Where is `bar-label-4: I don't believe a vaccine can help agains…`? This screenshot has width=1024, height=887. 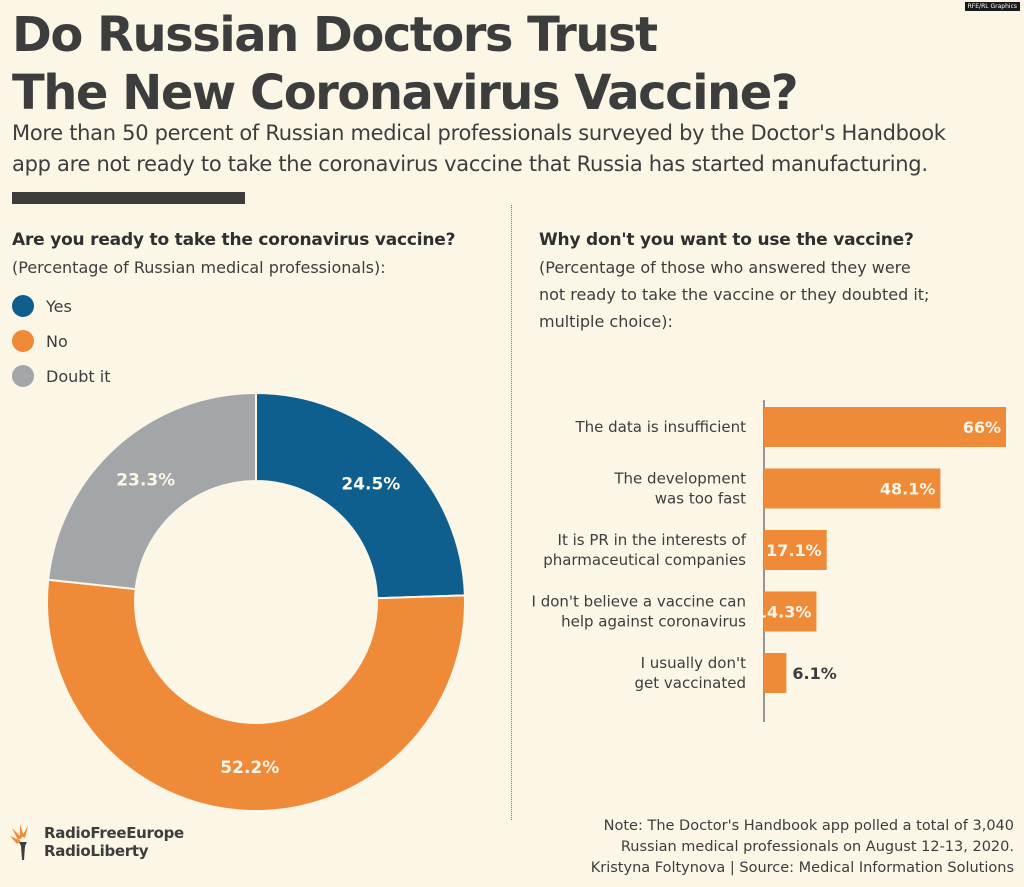
bar-label-4: I don't believe a vaccine can help agains… is located at coordinates (639, 612).